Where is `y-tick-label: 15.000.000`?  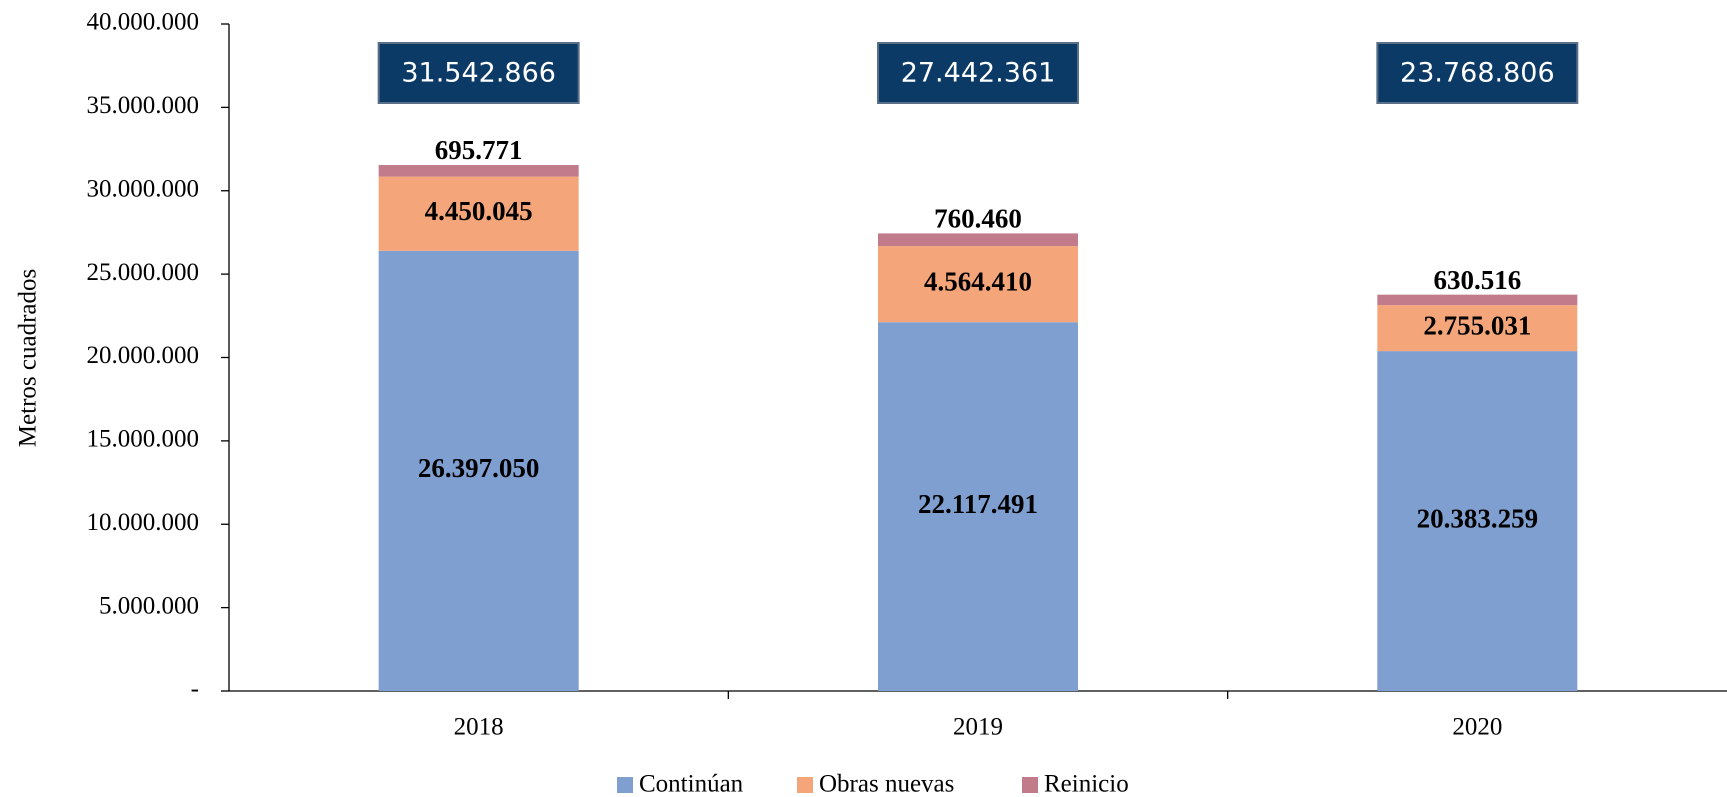 y-tick-label: 15.000.000 is located at coordinates (143, 439).